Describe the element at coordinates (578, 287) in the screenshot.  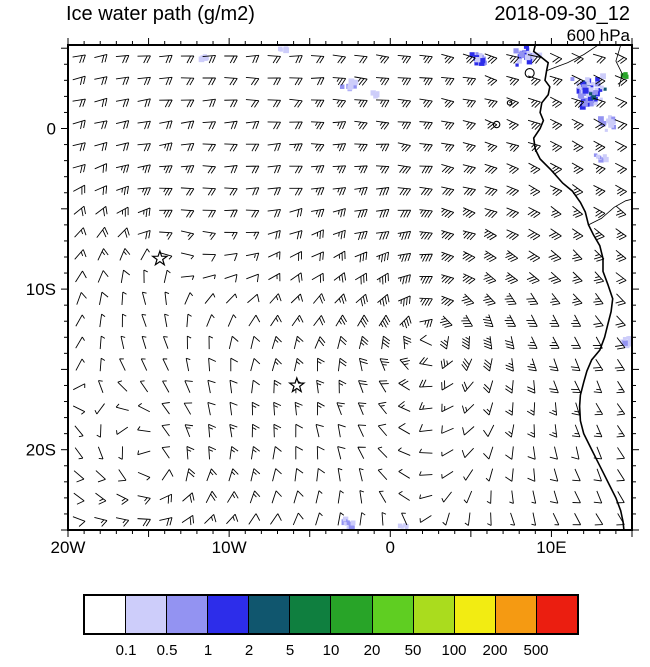
I see `coastline` at that location.